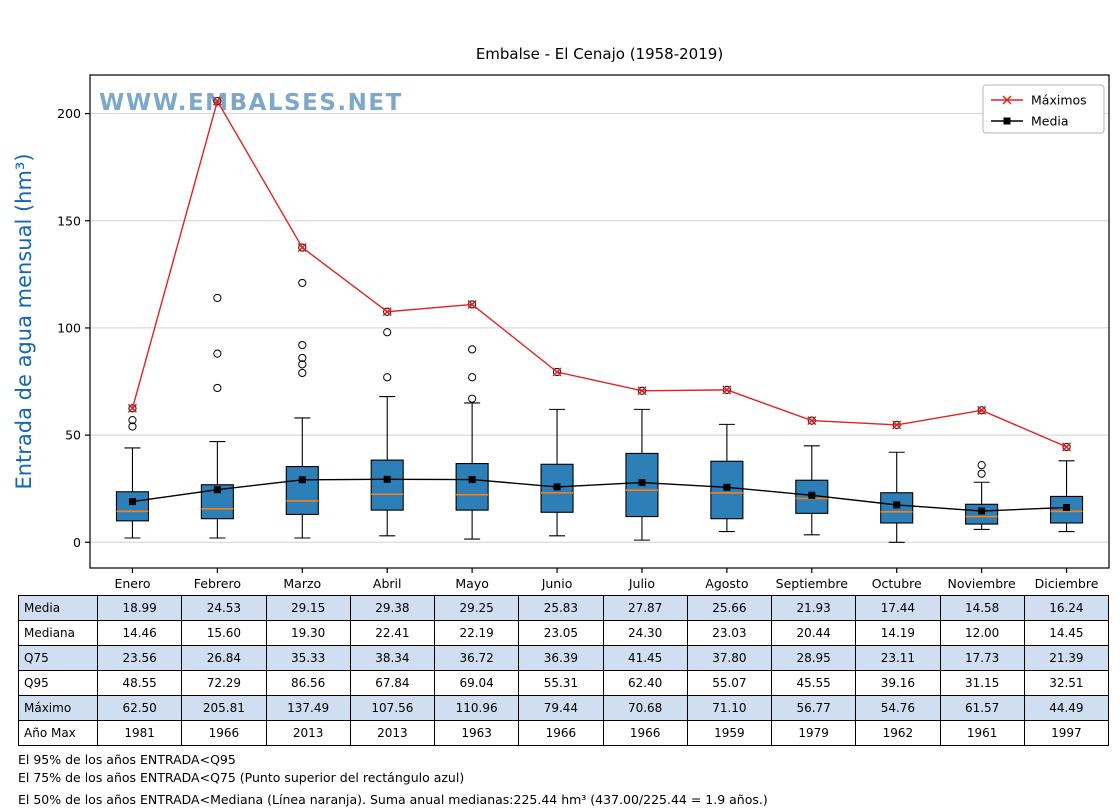 The width and height of the screenshot is (1120, 810). What do you see at coordinates (392, 708) in the screenshot?
I see `table-cell: 107.56` at bounding box center [392, 708].